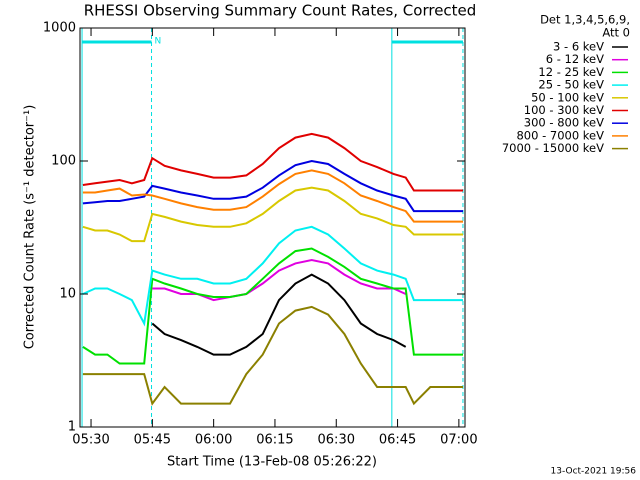 The image size is (640, 480). Describe the element at coordinates (152, 440) in the screenshot. I see `x-tick-label: 05:45` at that location.